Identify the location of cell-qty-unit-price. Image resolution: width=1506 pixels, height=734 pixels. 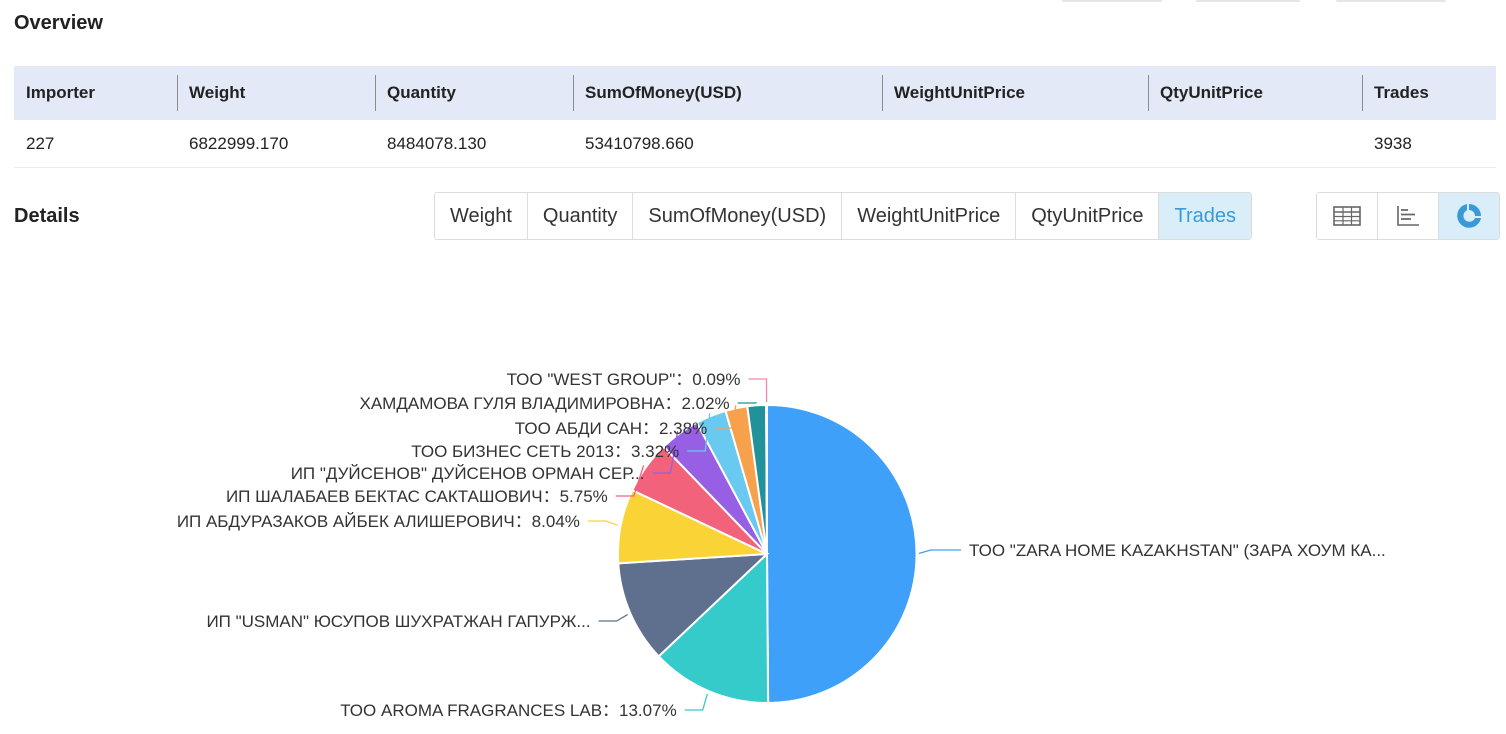
(1255, 144).